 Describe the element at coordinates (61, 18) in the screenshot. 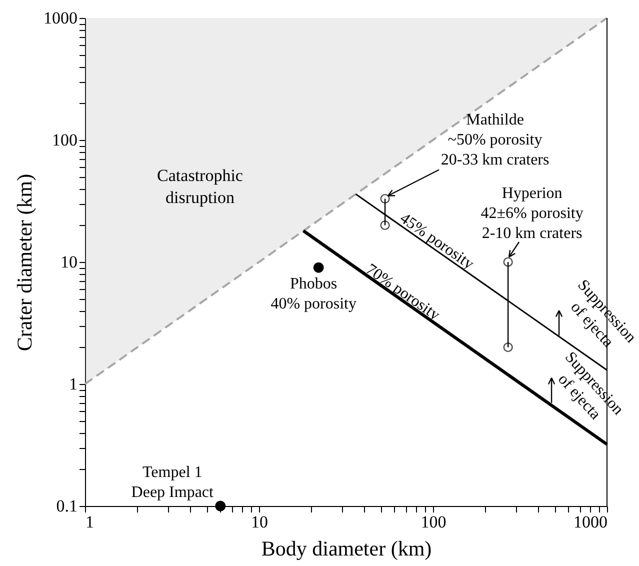

I see `y-tick-label: 1000` at that location.